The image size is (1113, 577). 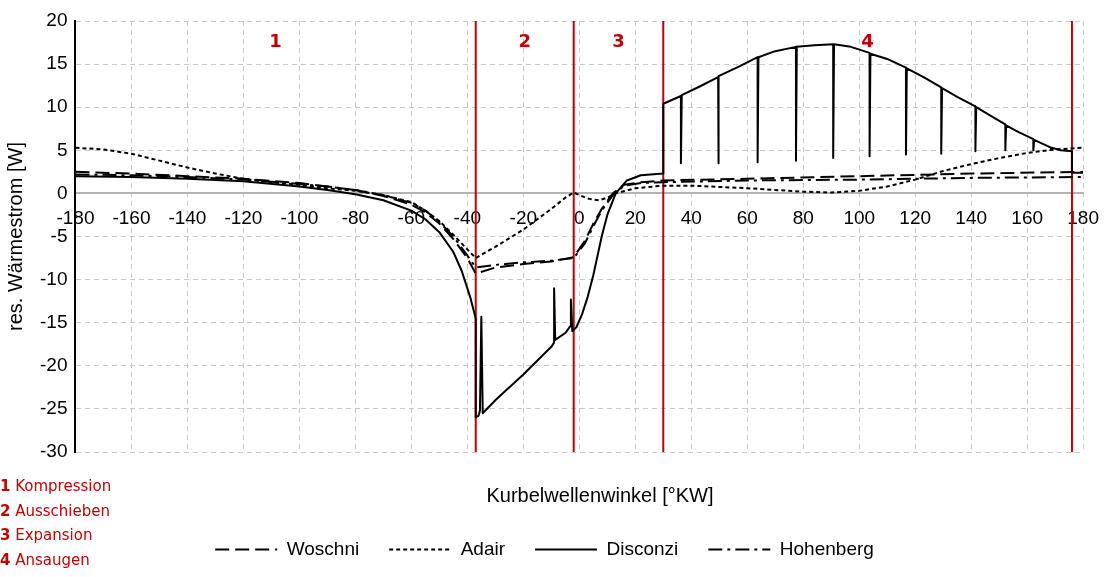 I want to click on y-tick-label: 5, so click(x=62, y=149).